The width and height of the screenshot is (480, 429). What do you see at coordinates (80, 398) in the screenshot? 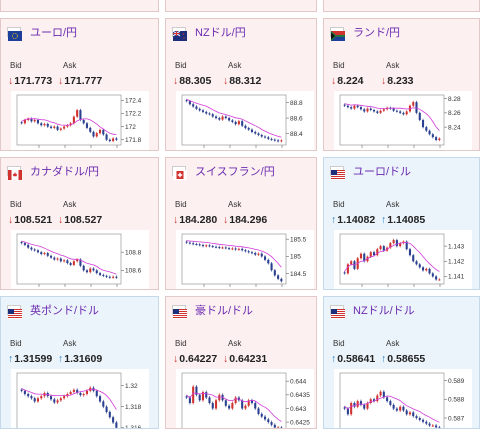
I see `price-chart: 1.32 1.318 1.316` at bounding box center [80, 398].